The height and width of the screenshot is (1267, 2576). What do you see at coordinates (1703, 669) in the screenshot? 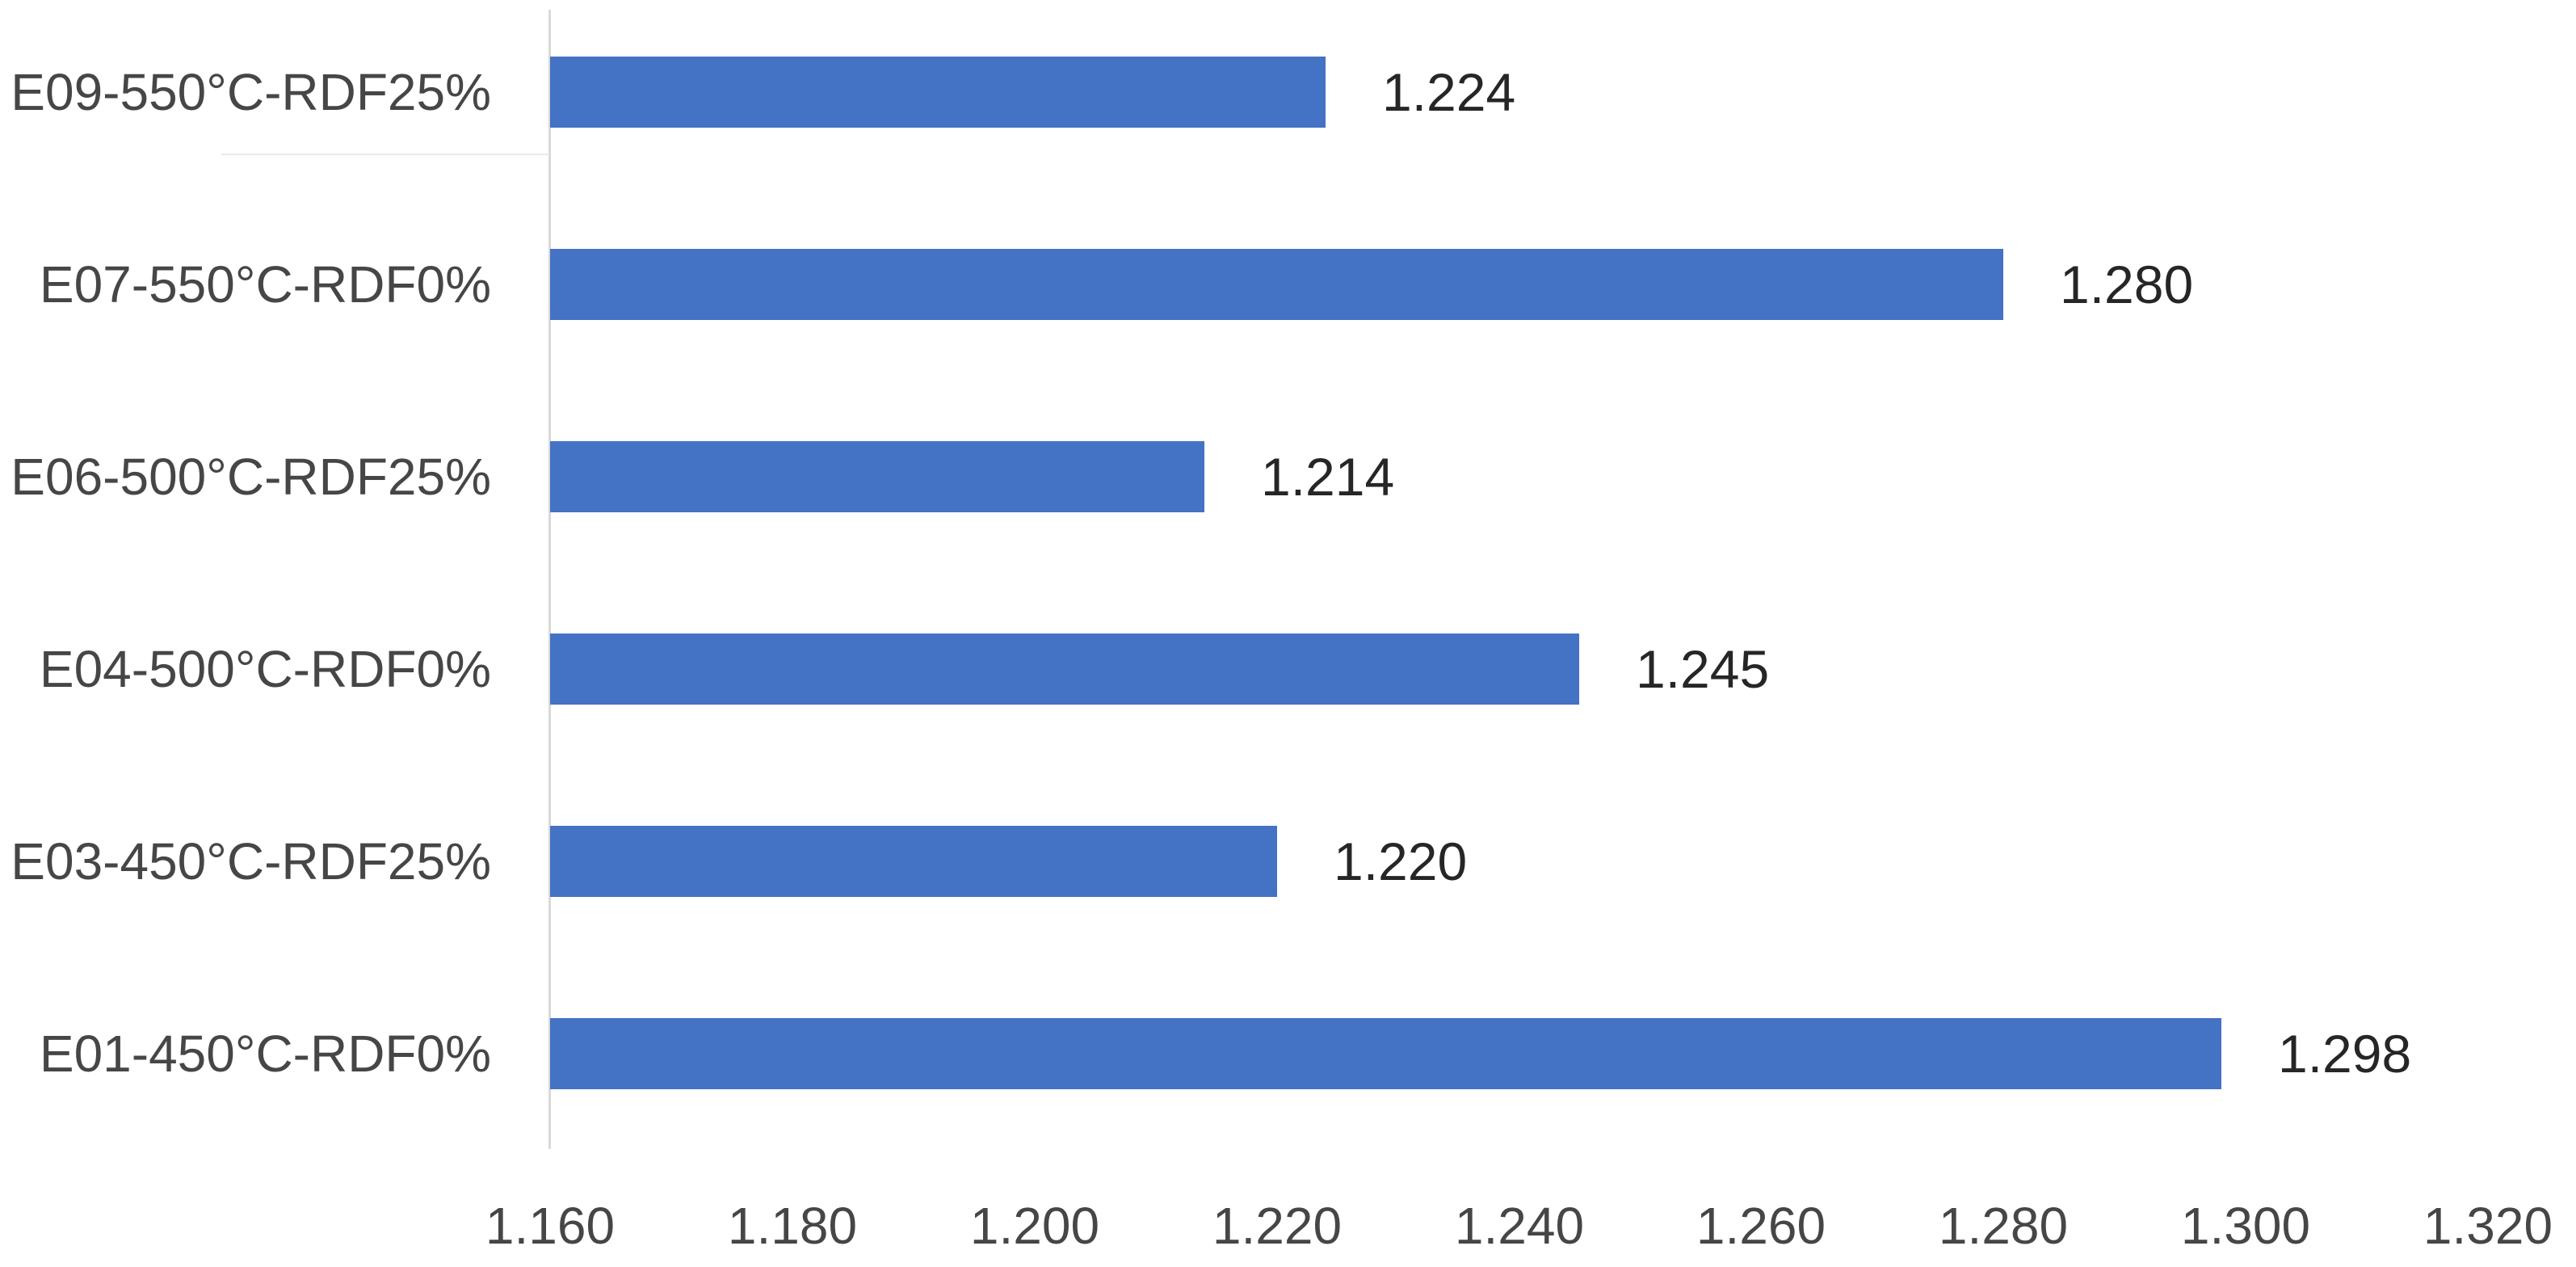
I see `data-label: 1.245` at bounding box center [1703, 669].